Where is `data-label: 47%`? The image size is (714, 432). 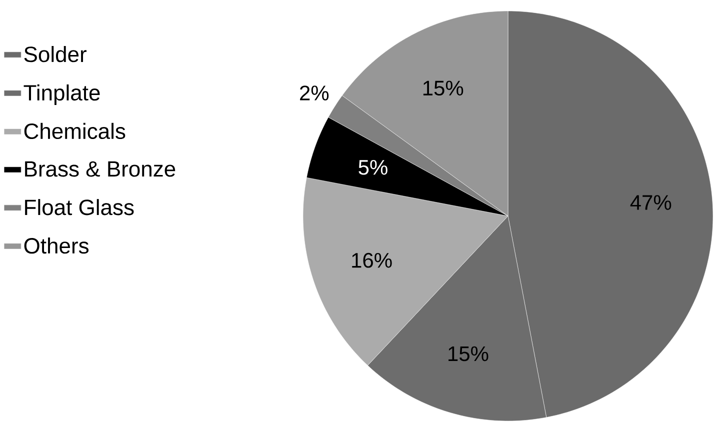 data-label: 47% is located at coordinates (651, 202).